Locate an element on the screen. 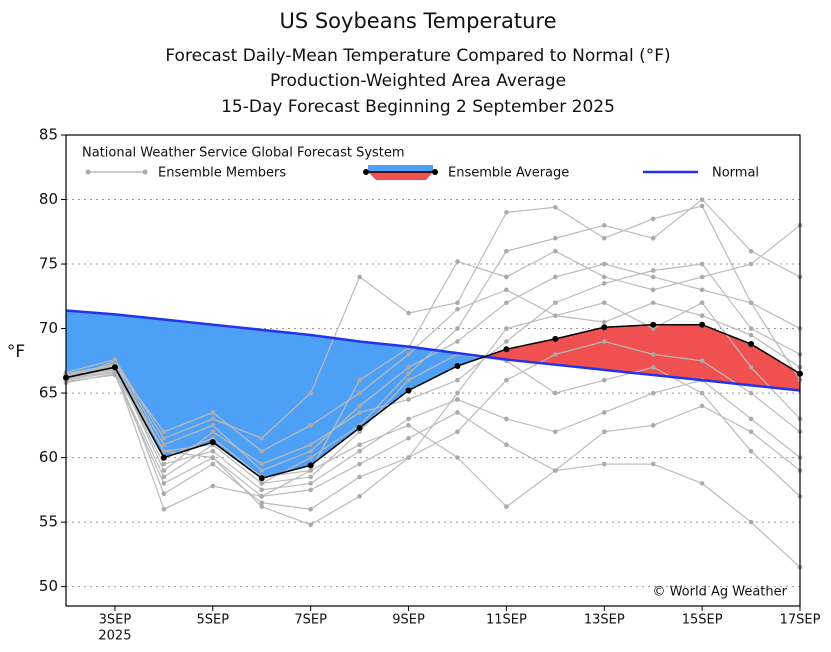  legend-label: Ensemble Average is located at coordinates (508, 173).